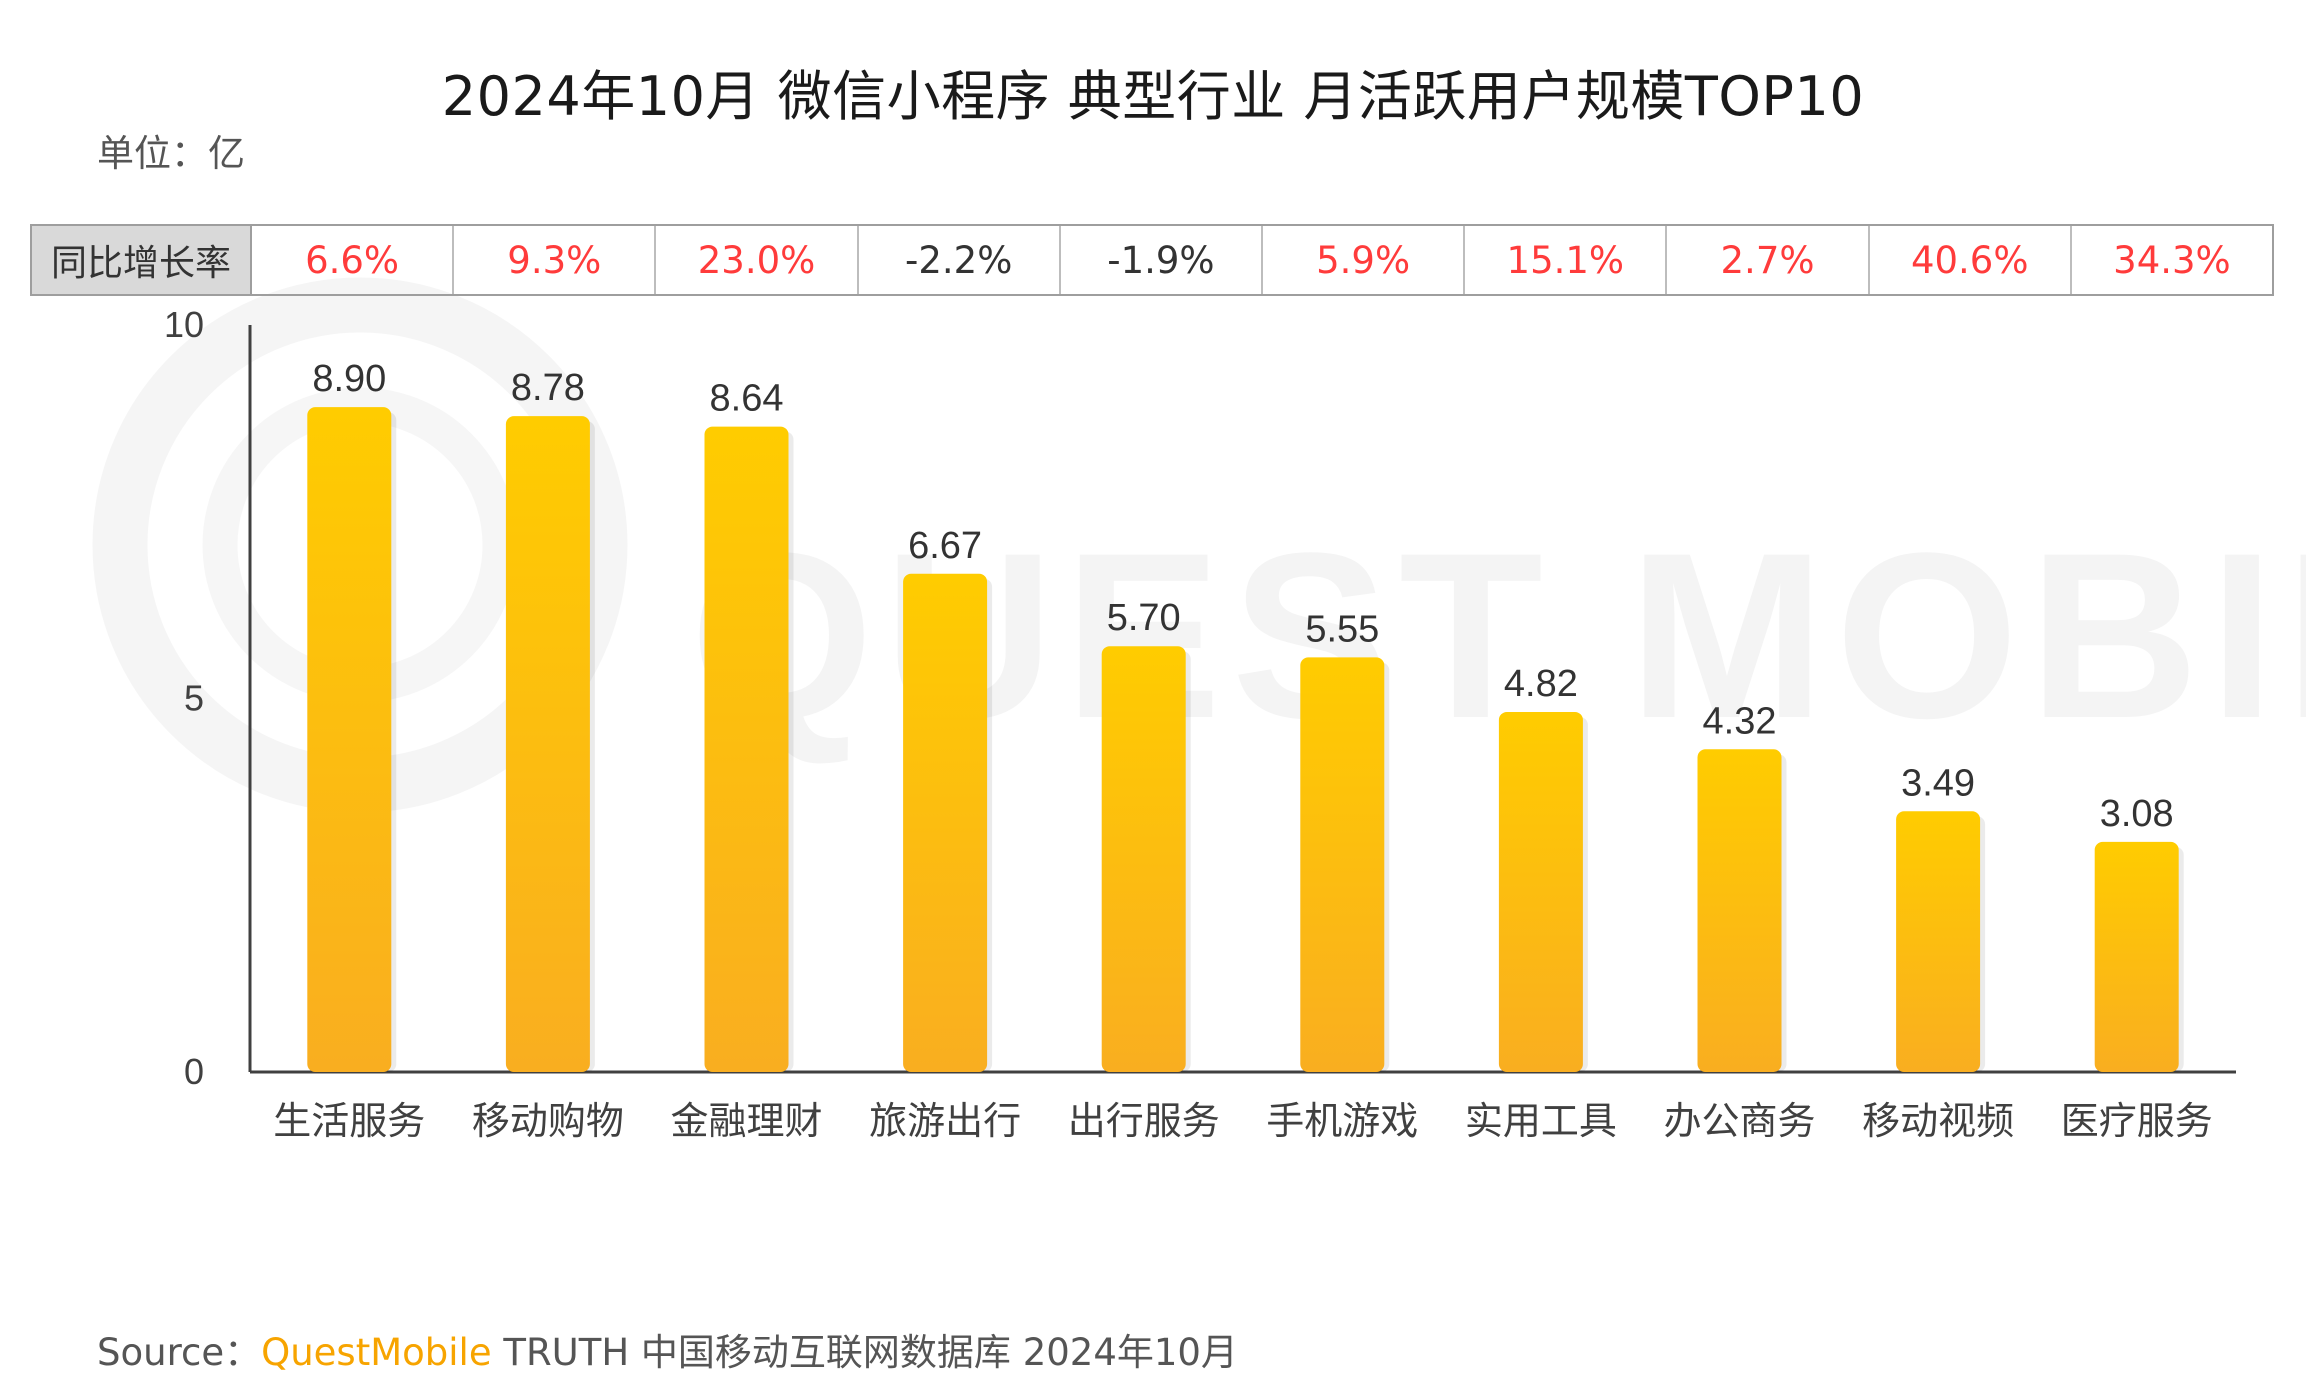 The height and width of the screenshot is (1394, 2306). Describe the element at coordinates (1566, 260) in the screenshot. I see `yoy-cell: 15.1%` at that location.